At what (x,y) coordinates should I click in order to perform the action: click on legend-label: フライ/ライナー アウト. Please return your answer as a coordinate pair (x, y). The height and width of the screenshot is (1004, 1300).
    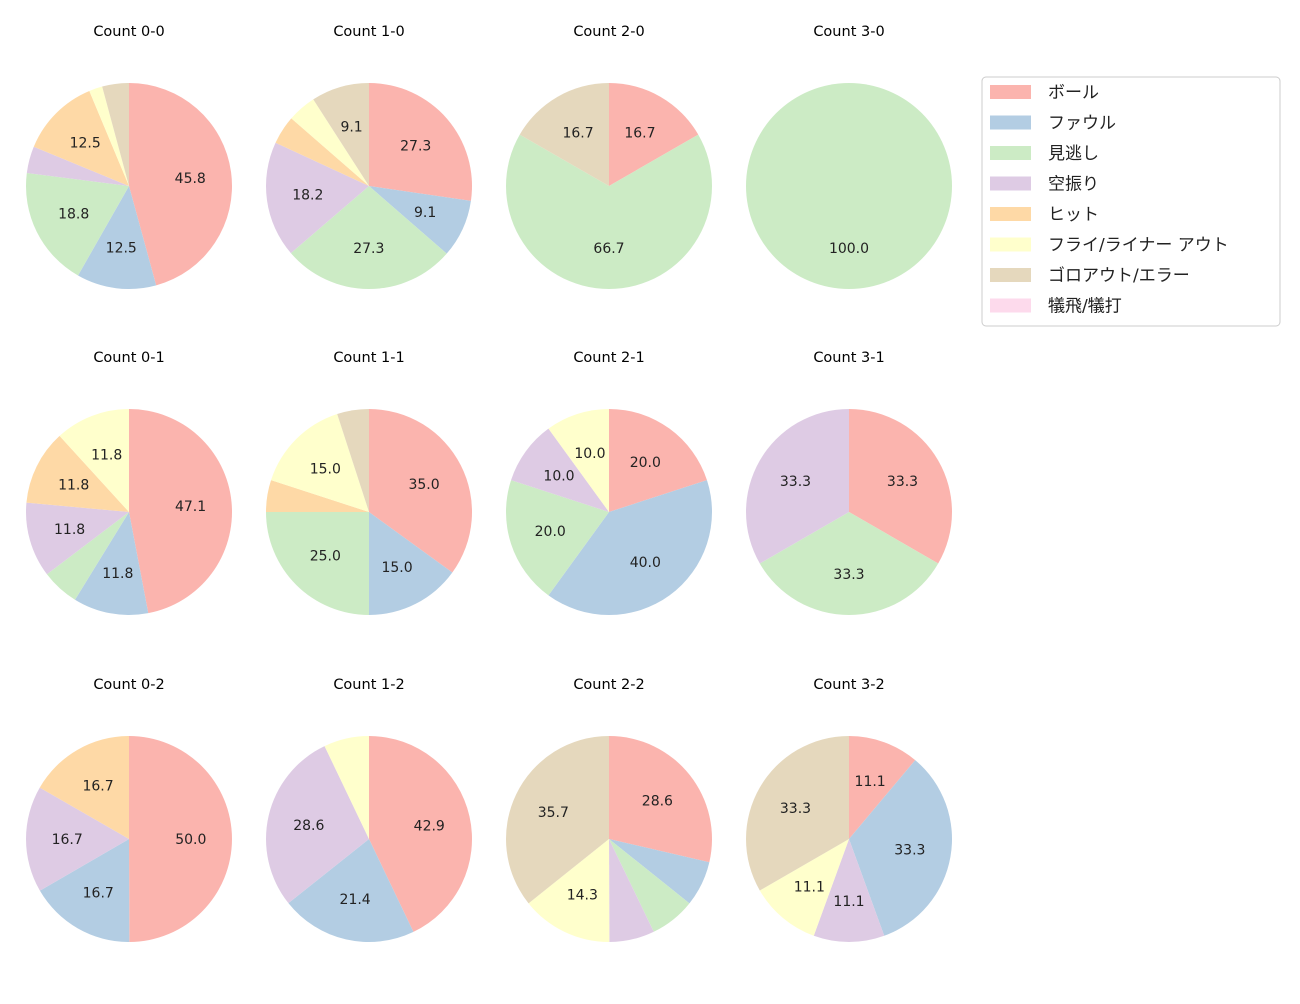
    Looking at the image, I should click on (1138, 246).